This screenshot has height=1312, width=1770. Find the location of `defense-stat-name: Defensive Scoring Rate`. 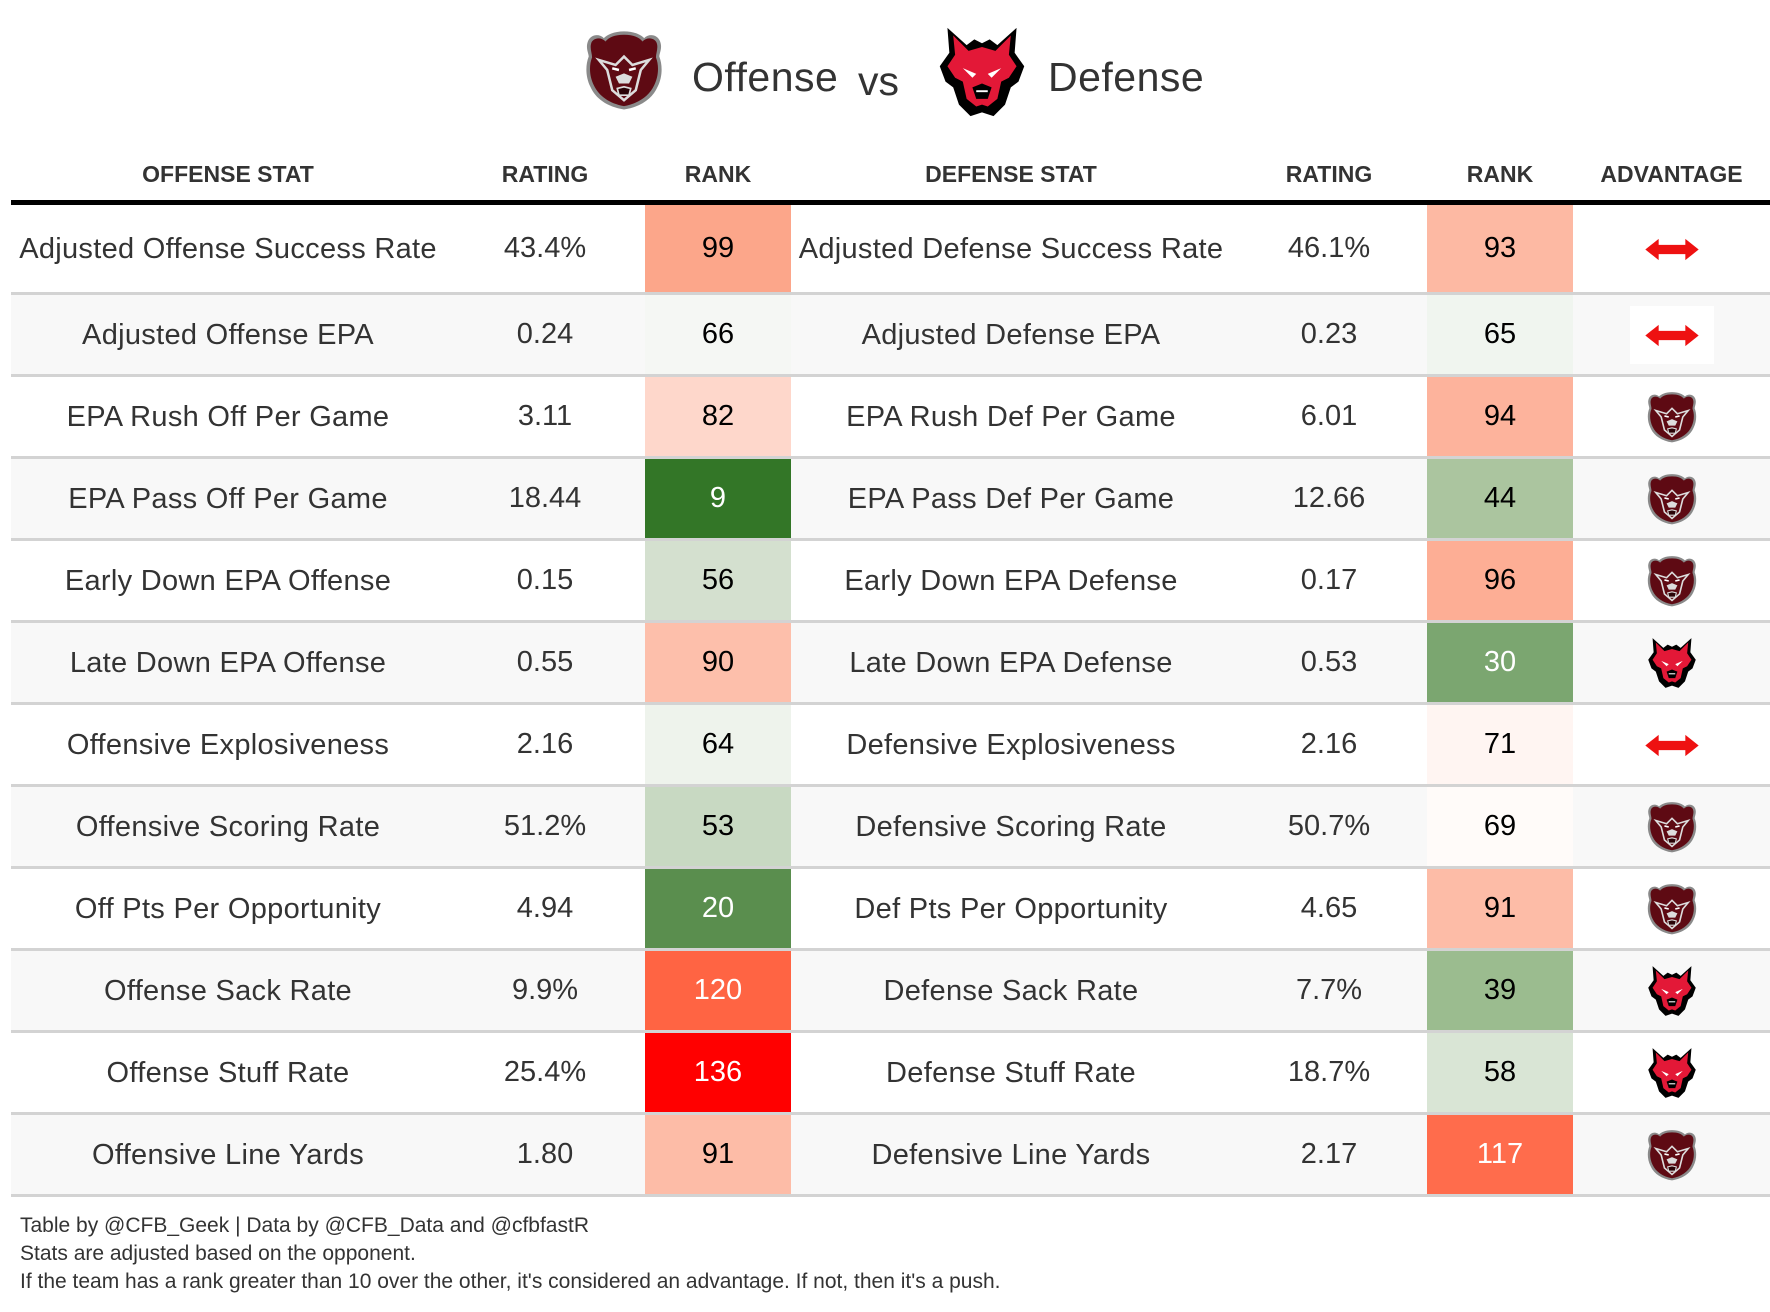

defense-stat-name: Defensive Scoring Rate is located at coordinates (1011, 827).